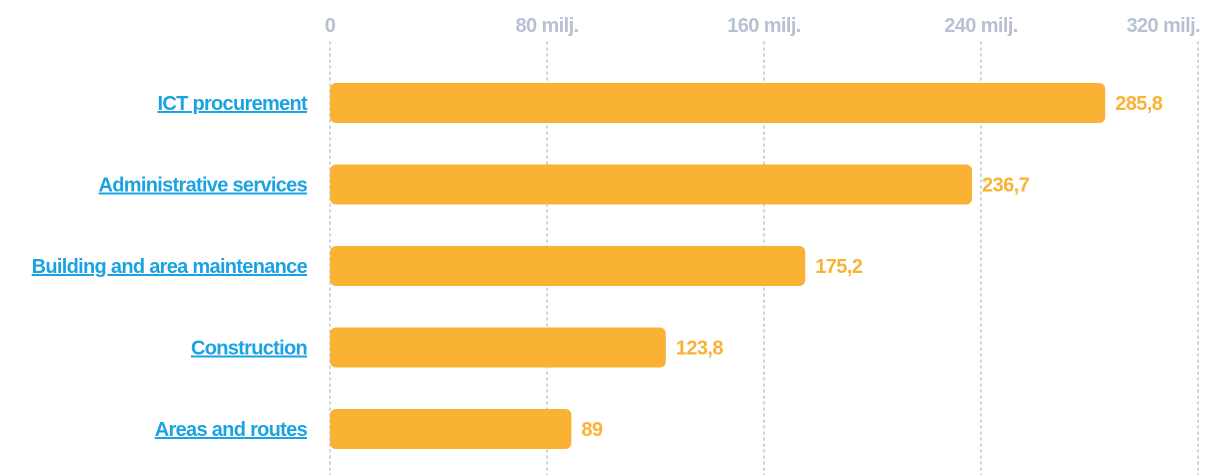 This screenshot has height=475, width=1220. Describe the element at coordinates (330, 26) in the screenshot. I see `x-tick-label: 0` at that location.